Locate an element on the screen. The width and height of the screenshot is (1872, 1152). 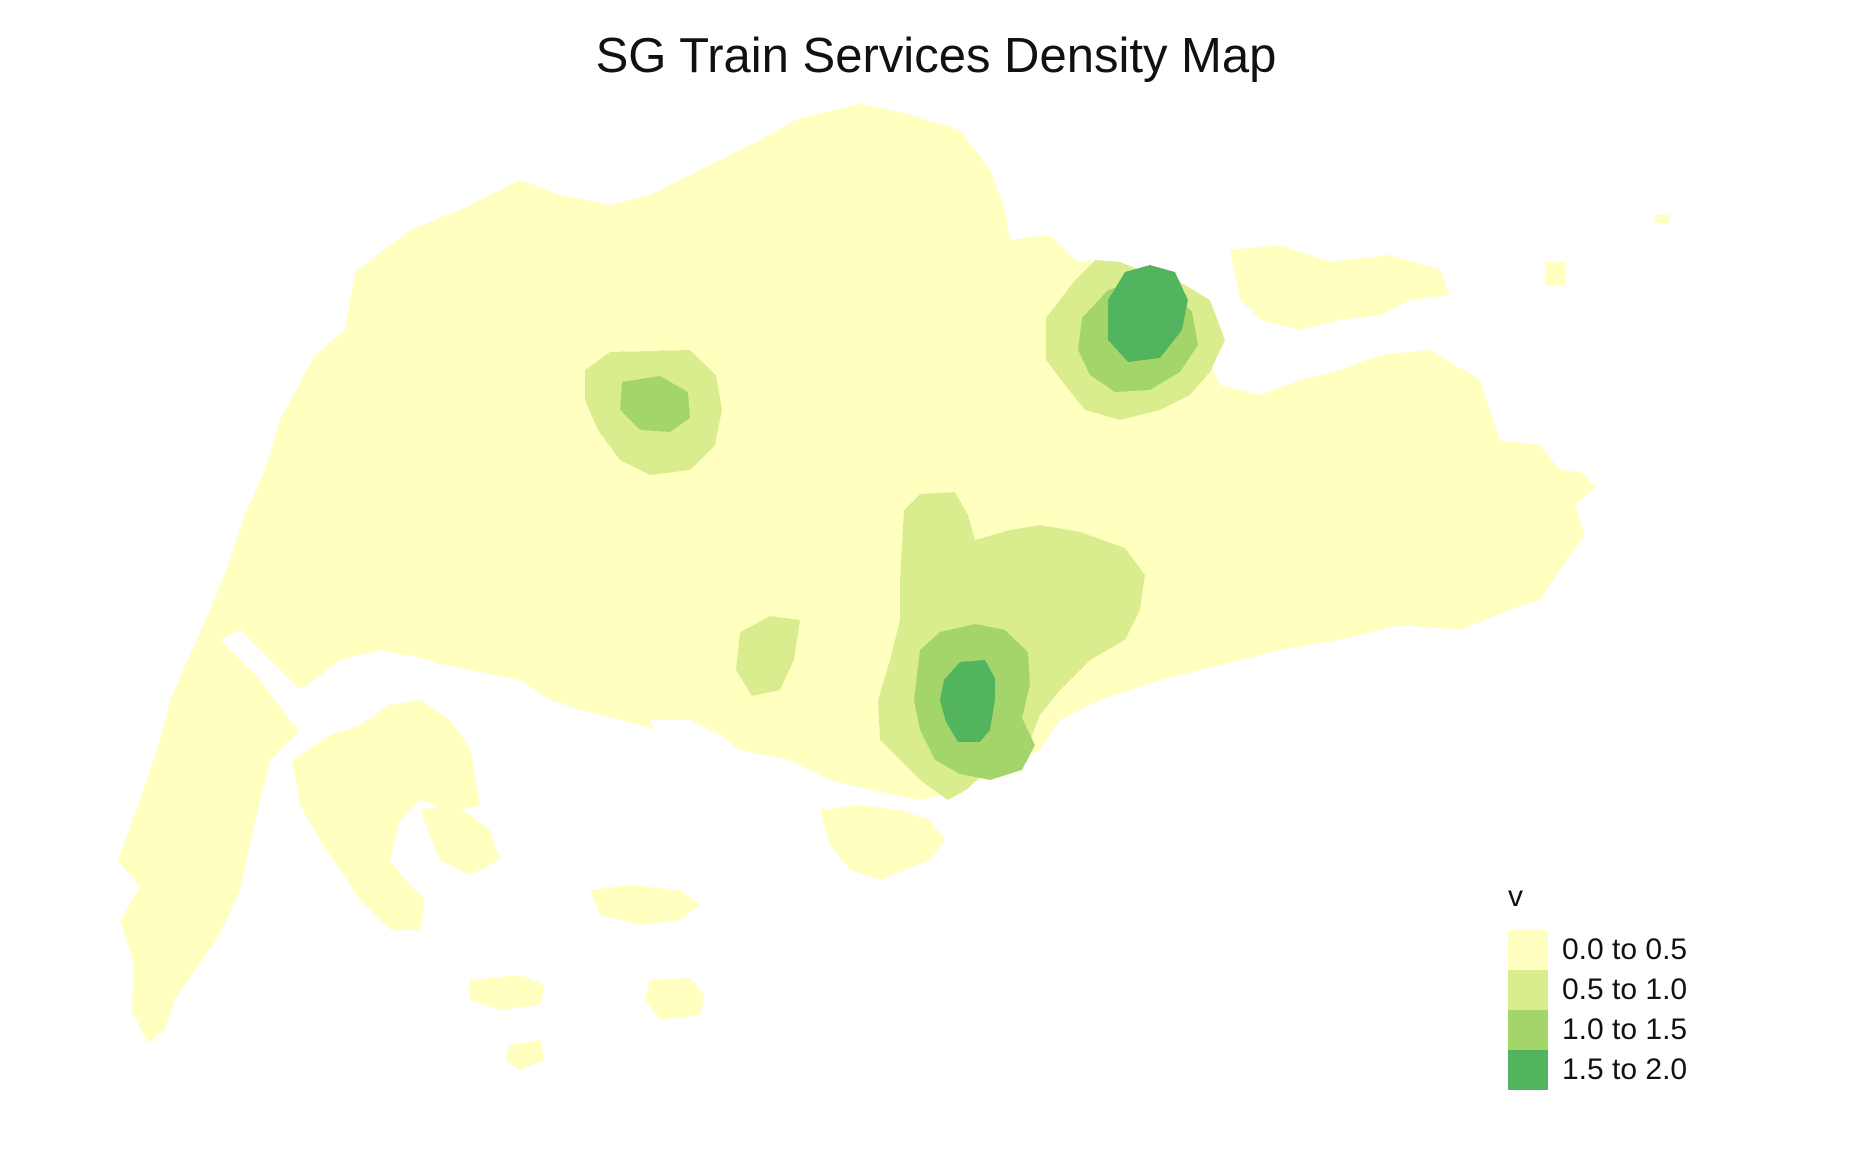
legend-item: 0.5 to 1.0 is located at coordinates (1628, 990).